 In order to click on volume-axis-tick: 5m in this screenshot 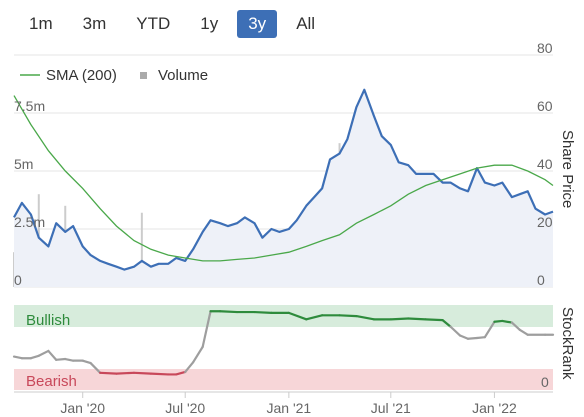, I will do `click(23, 164)`.